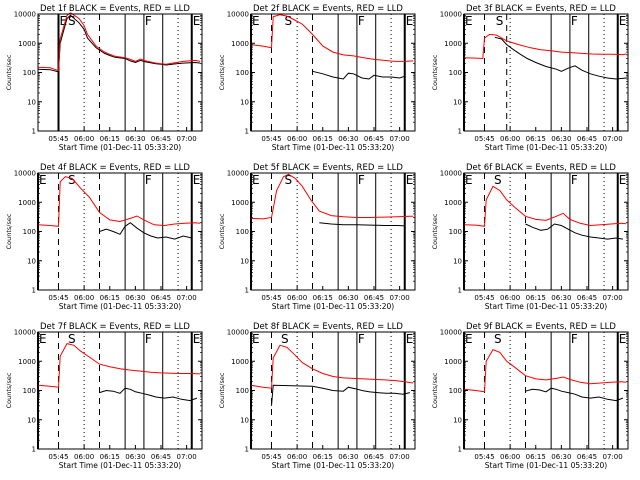  I want to click on panel-title: Det 8f BLACK = Events, RED = LLD, so click(328, 327).